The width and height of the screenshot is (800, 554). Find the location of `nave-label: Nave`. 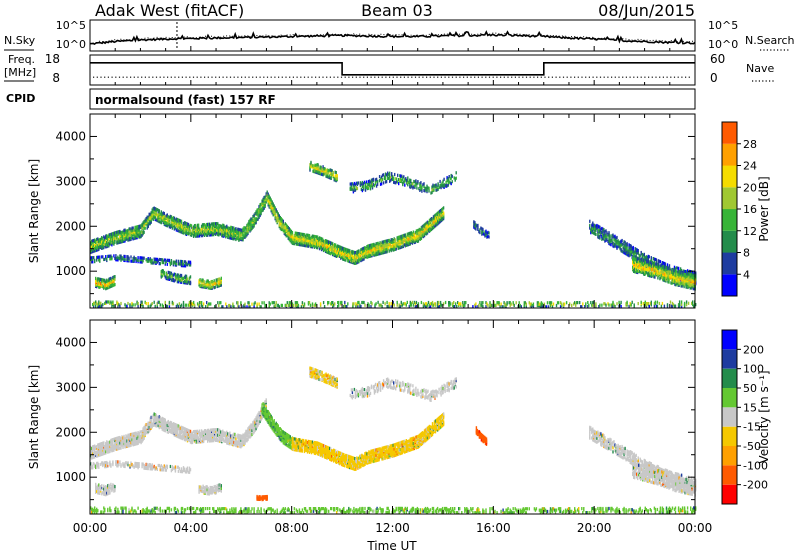

nave-label: Nave is located at coordinates (760, 68).